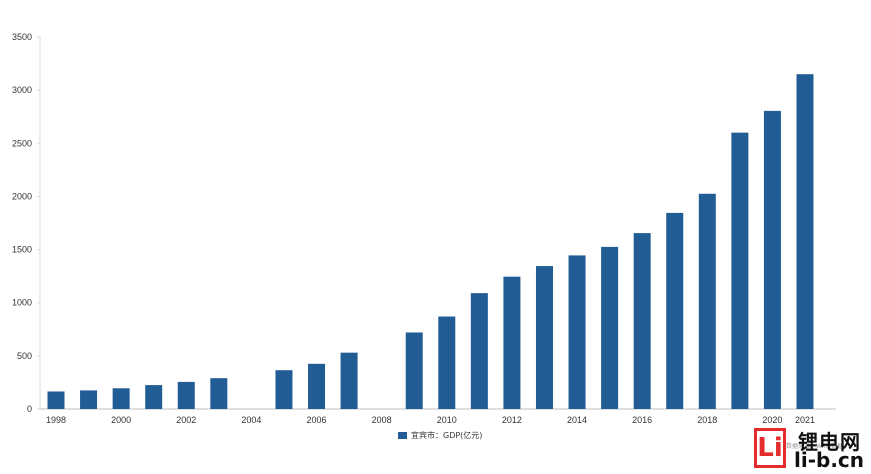  What do you see at coordinates (772, 420) in the screenshot?
I see `x-tick-label: 2020` at bounding box center [772, 420].